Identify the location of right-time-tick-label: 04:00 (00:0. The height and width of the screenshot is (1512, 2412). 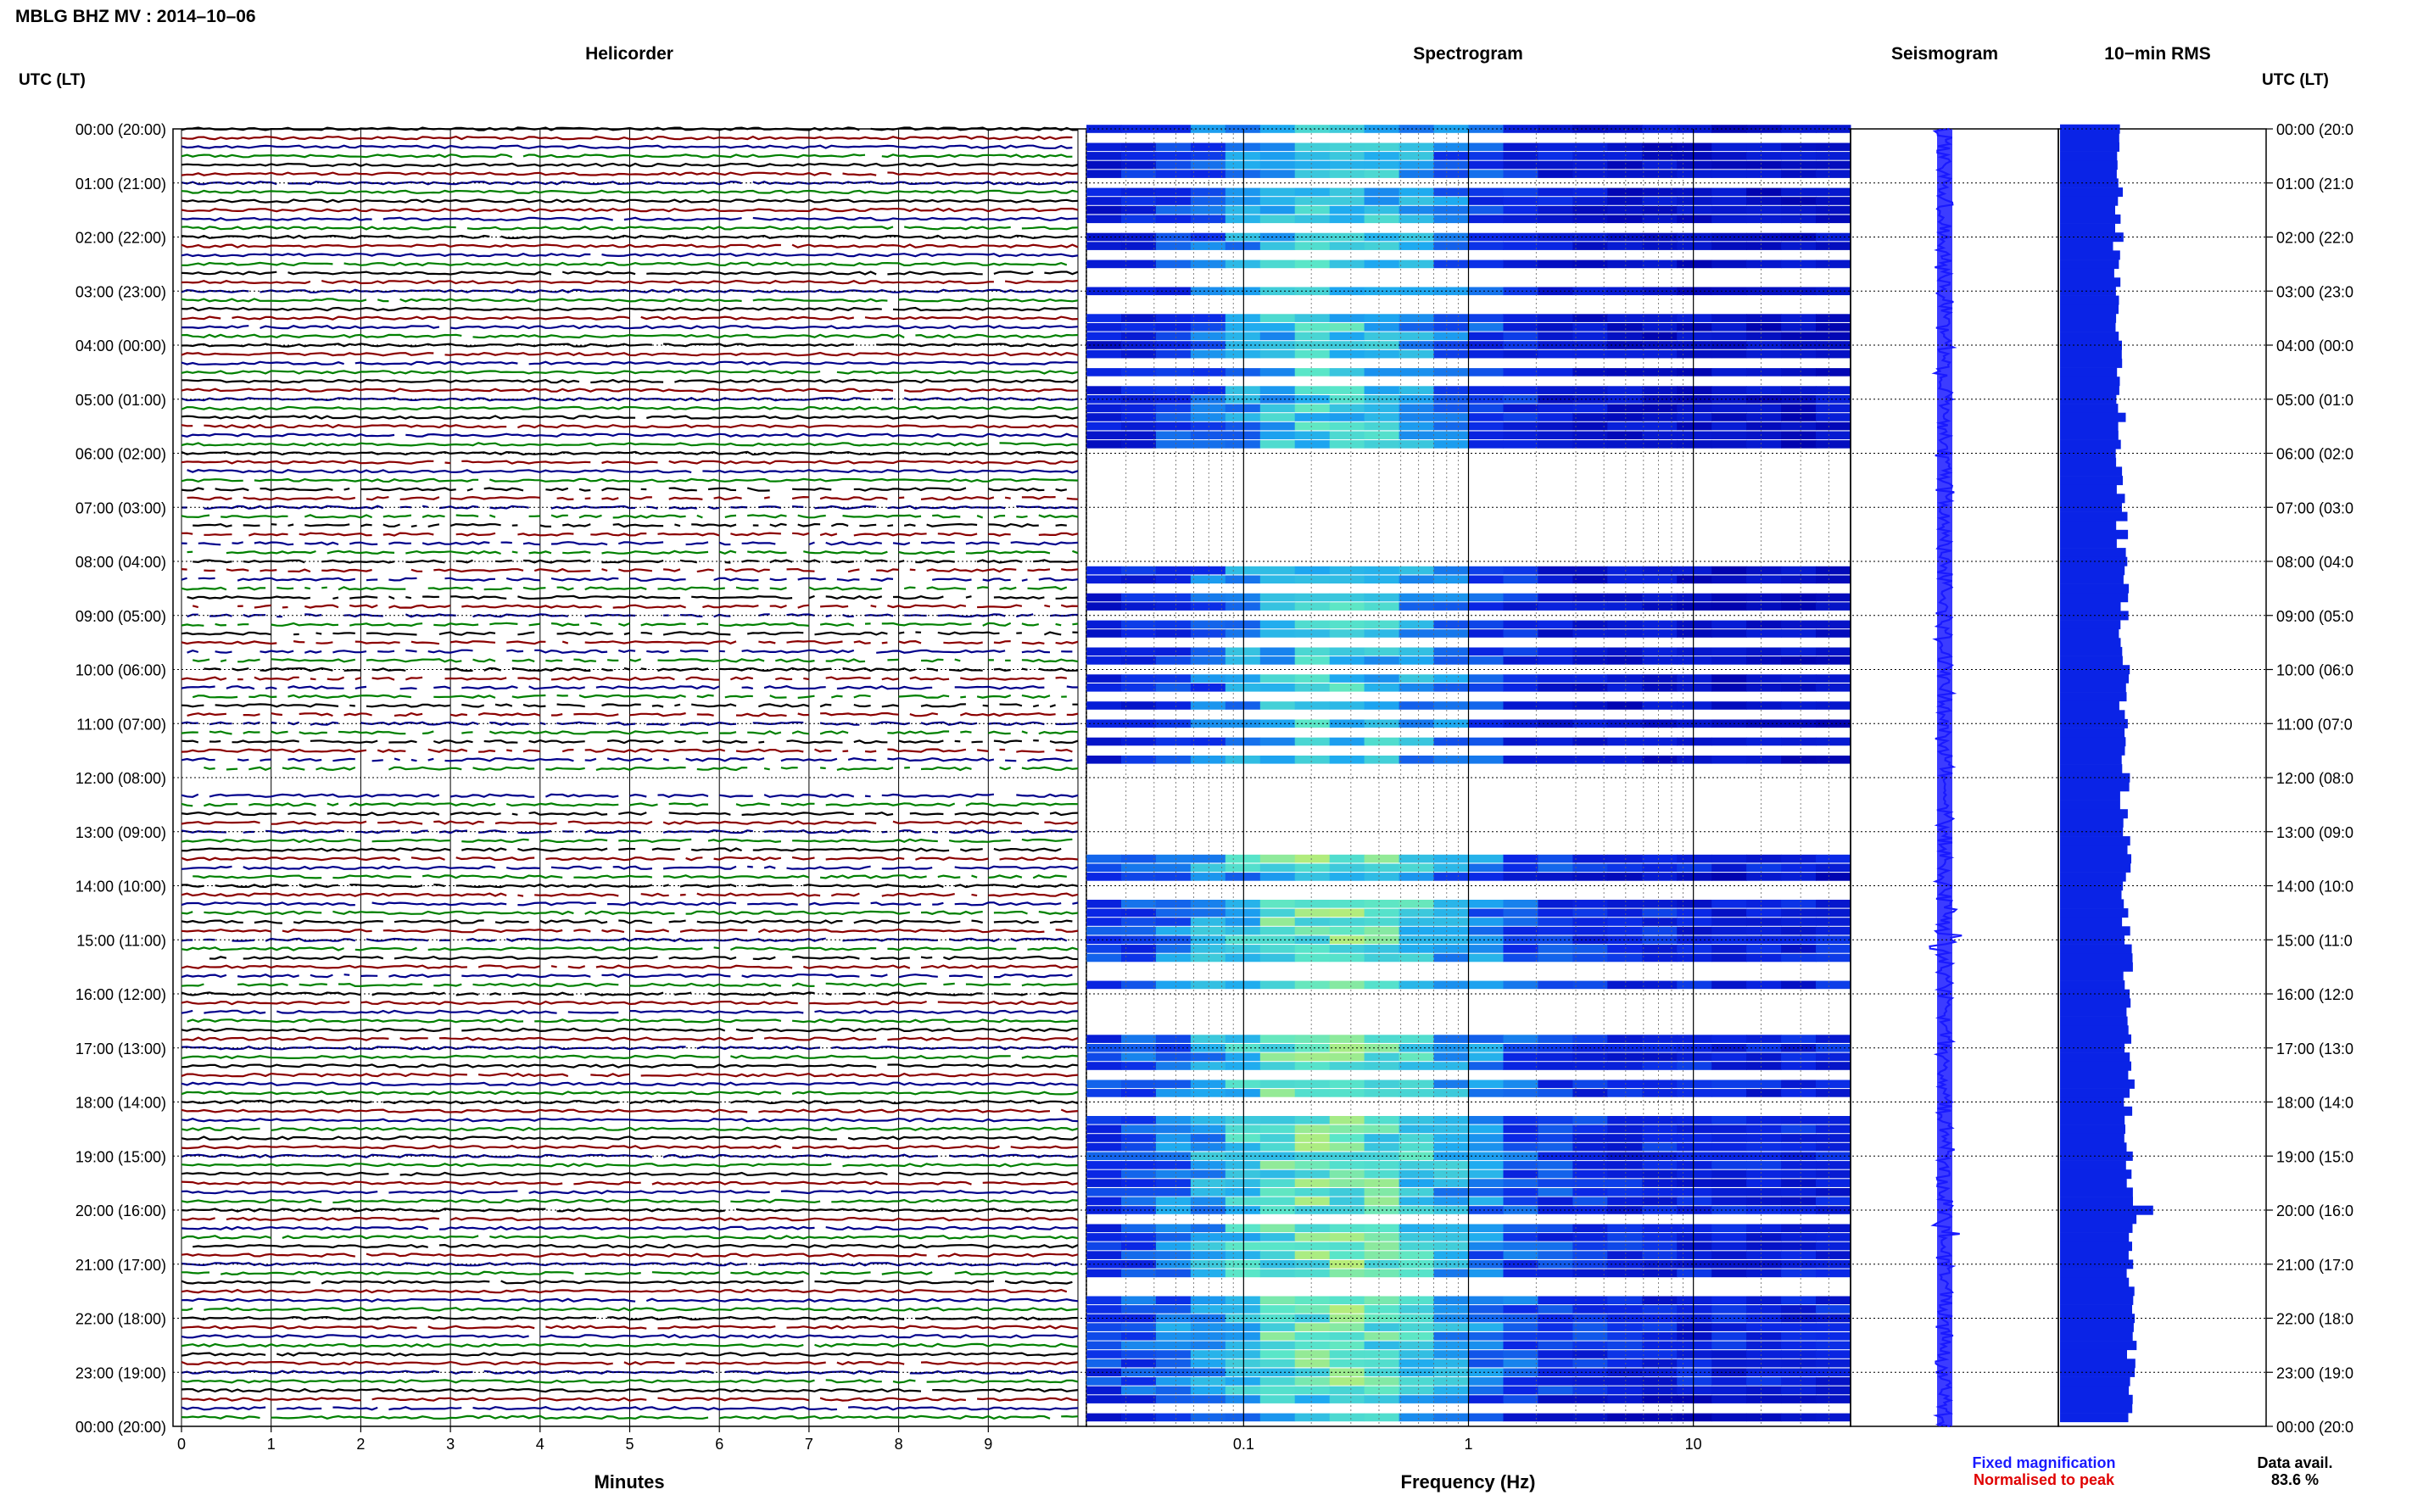
(2314, 346).